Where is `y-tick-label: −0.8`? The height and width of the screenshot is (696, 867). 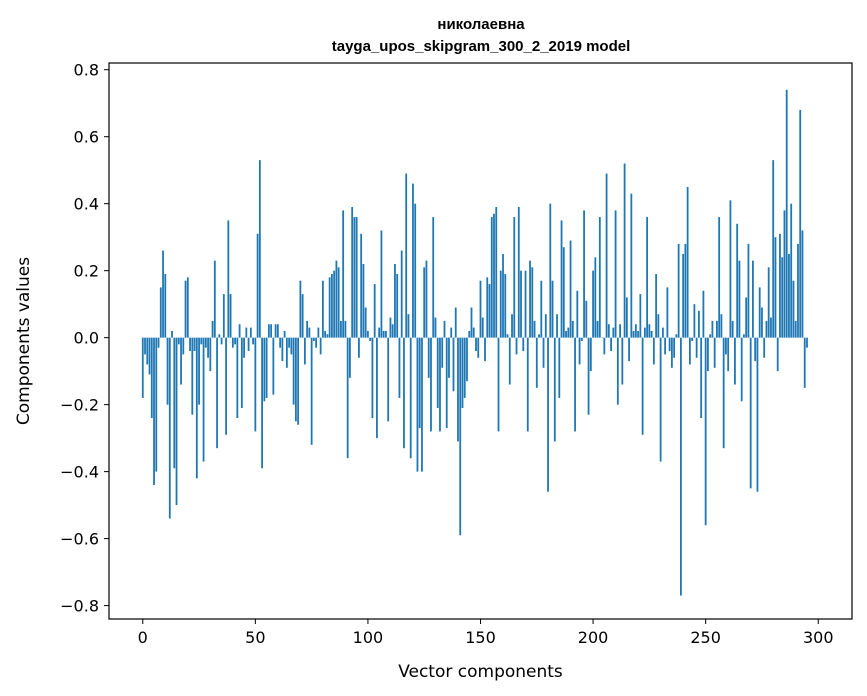 y-tick-label: −0.8 is located at coordinates (79, 606).